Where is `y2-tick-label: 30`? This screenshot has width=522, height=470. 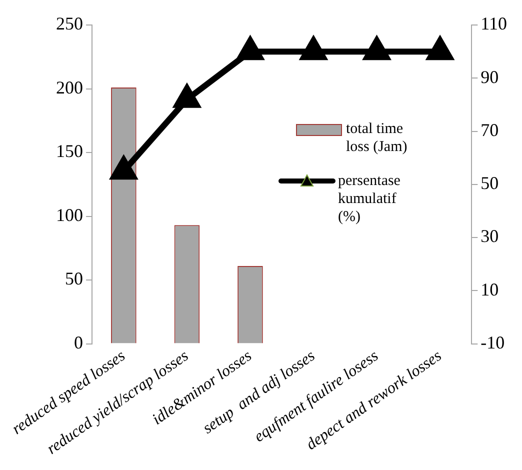 y2-tick-label: 30 is located at coordinates (489, 236).